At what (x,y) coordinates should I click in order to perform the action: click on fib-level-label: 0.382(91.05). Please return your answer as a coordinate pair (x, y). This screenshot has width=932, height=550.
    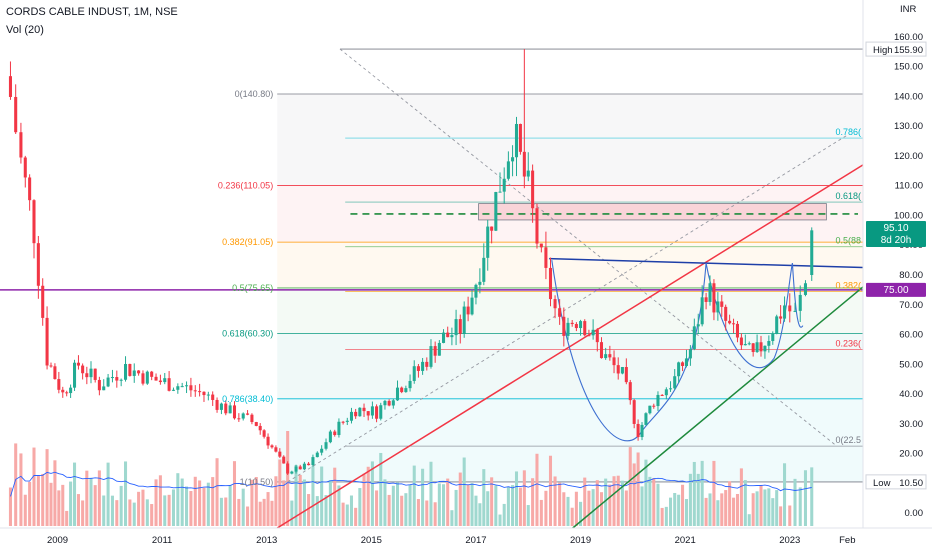
    Looking at the image, I should click on (247, 242).